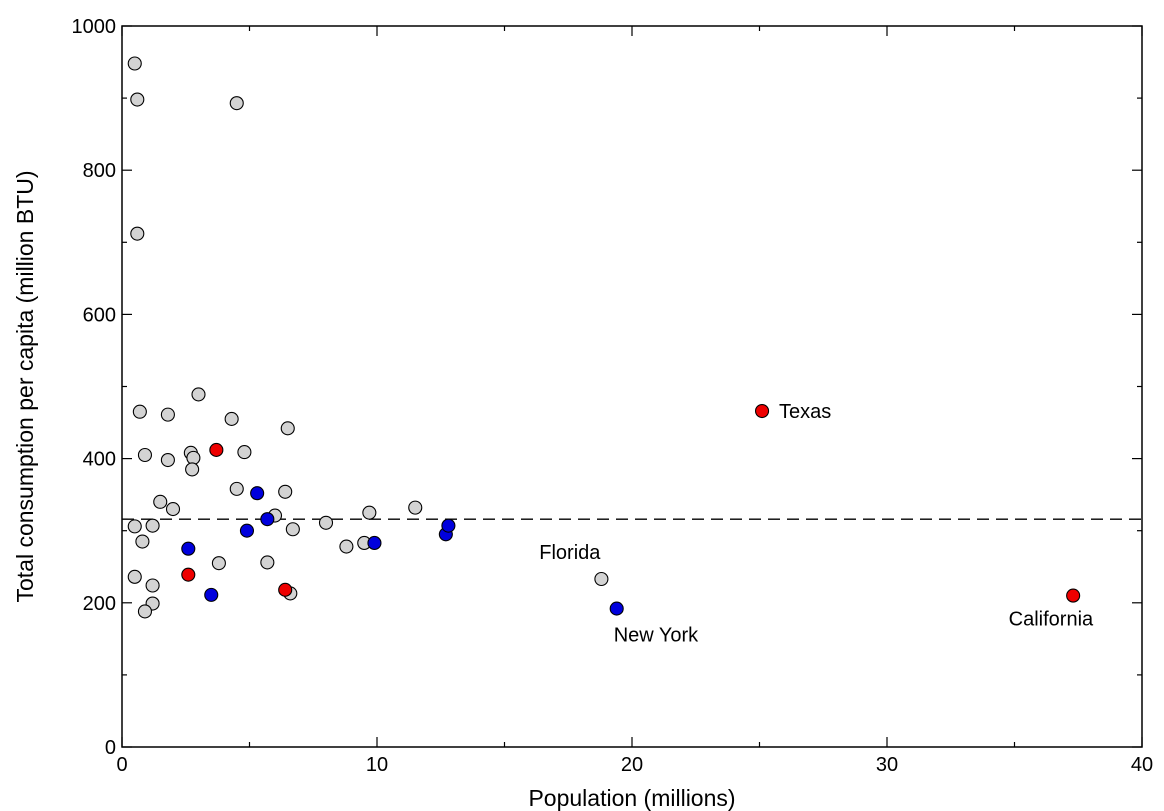  What do you see at coordinates (1051, 620) in the screenshot?
I see `point-annotation-label: California` at bounding box center [1051, 620].